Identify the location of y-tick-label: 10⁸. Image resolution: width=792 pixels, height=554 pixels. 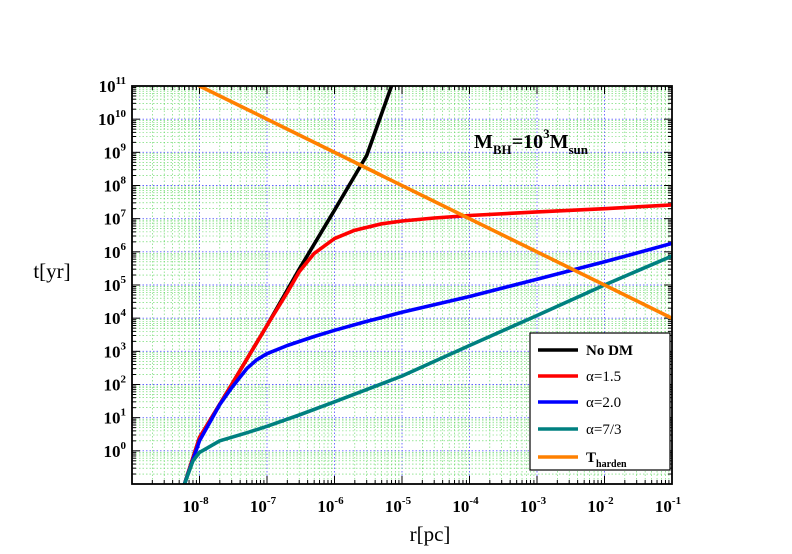
(115, 185).